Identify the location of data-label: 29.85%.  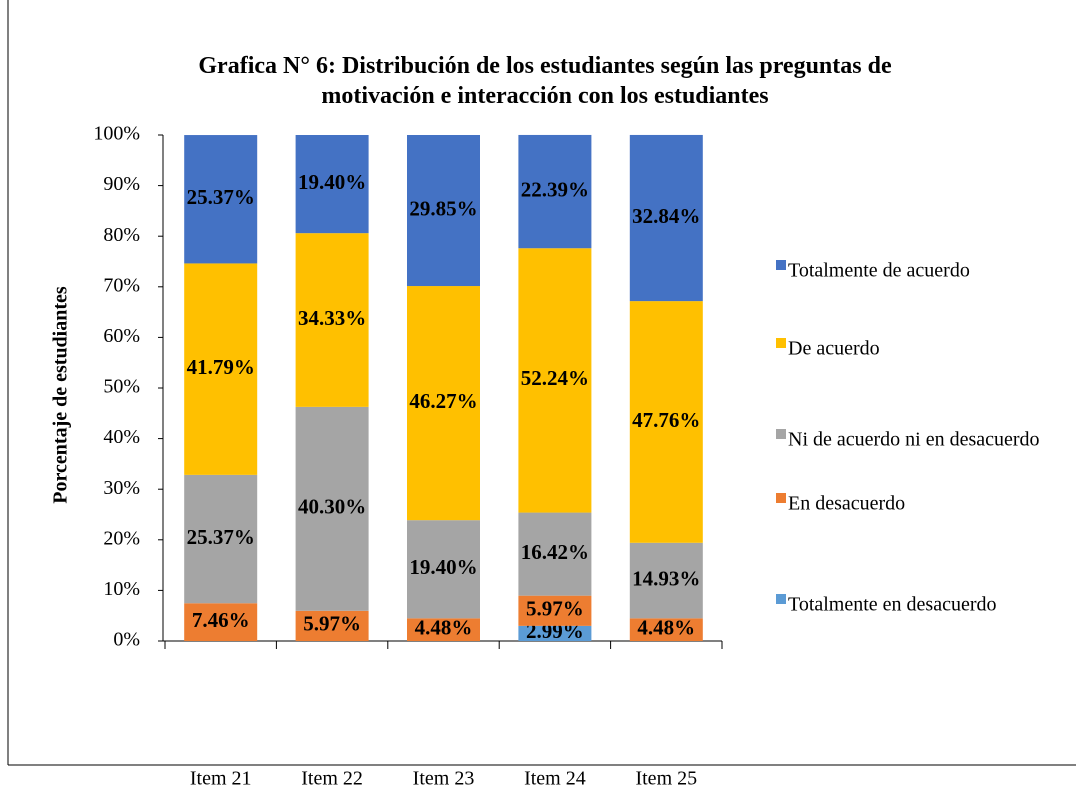
(443, 208).